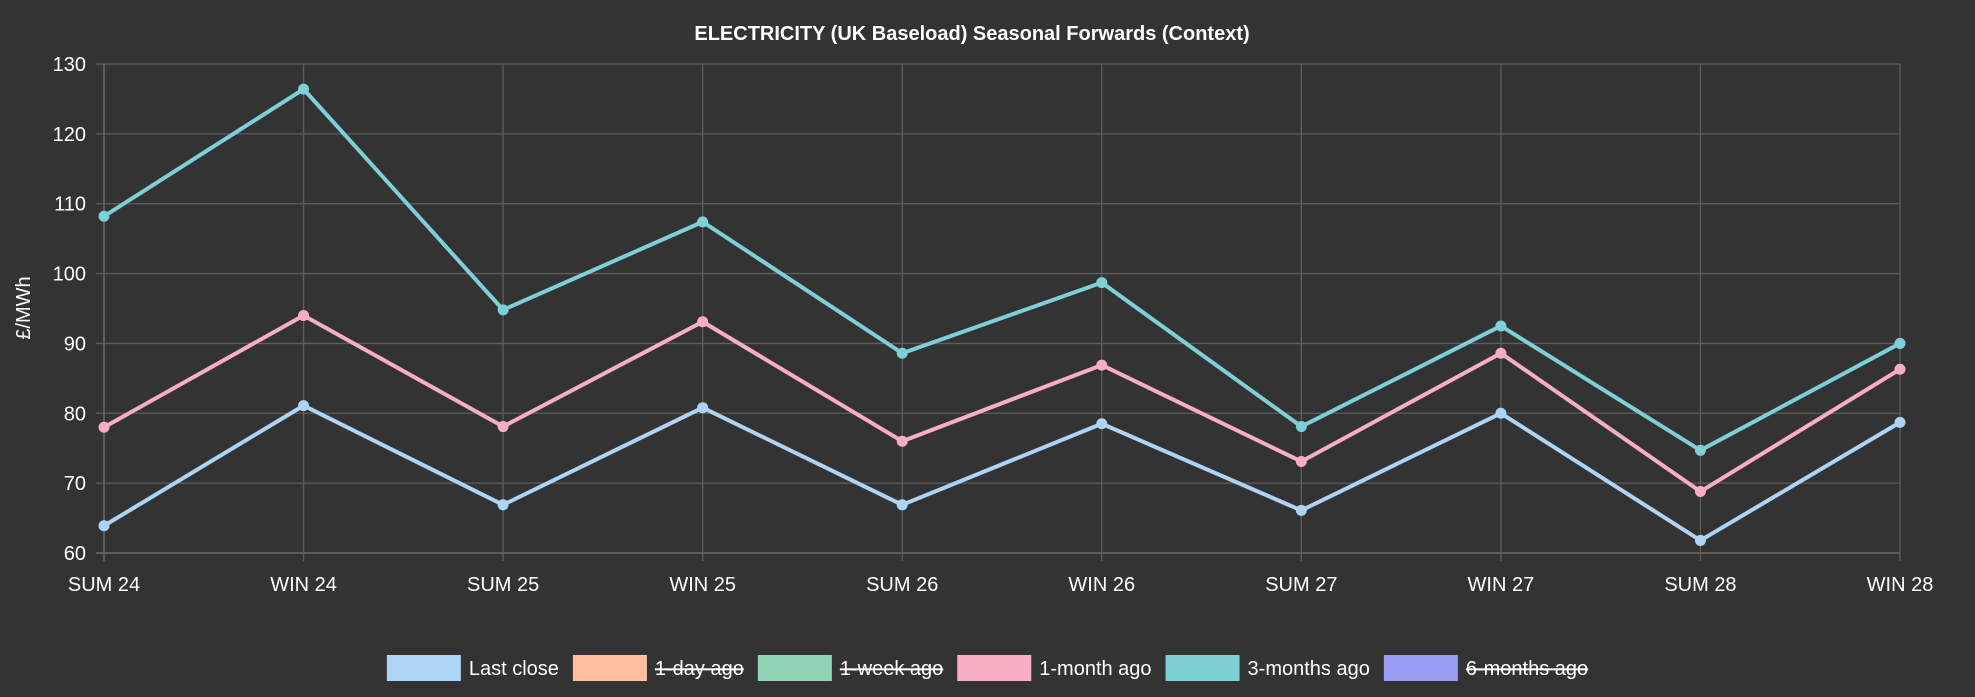 This screenshot has height=697, width=1975. What do you see at coordinates (70, 205) in the screenshot?
I see `y-tick-label: 110` at bounding box center [70, 205].